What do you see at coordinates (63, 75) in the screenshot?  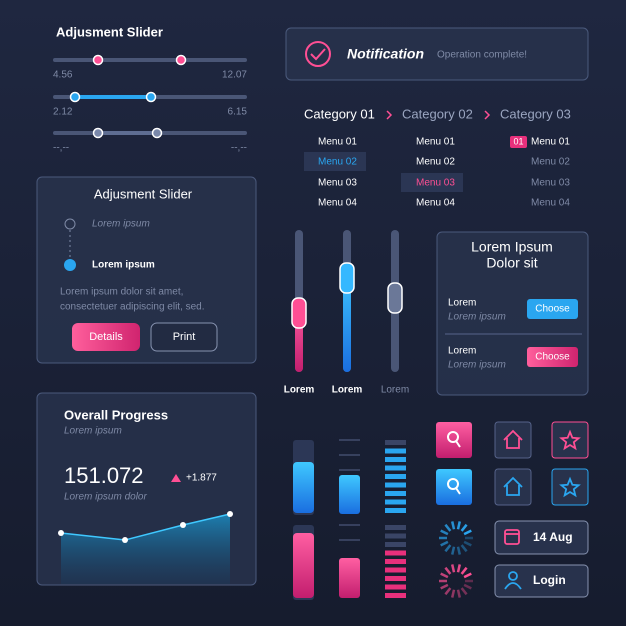 I see `slider-min-label: 4.56` at bounding box center [63, 75].